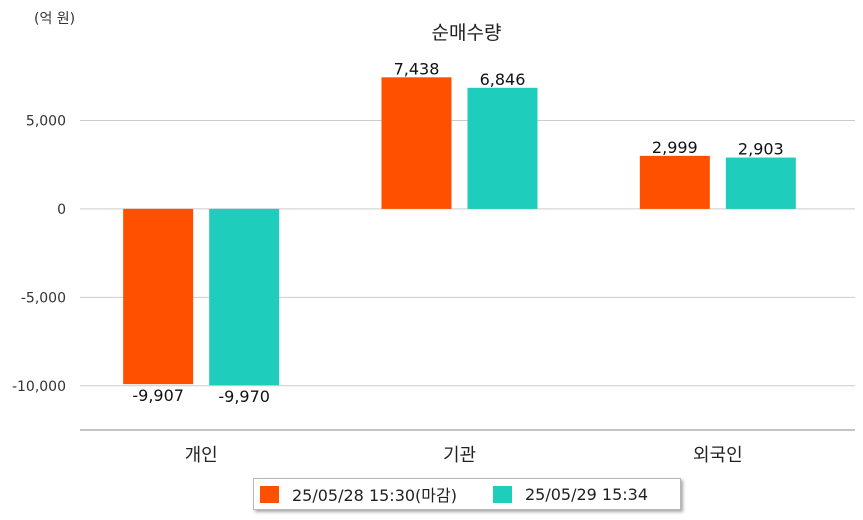 The image size is (863, 520). Describe the element at coordinates (46, 121) in the screenshot. I see `y-tick-label: 5,000` at that location.